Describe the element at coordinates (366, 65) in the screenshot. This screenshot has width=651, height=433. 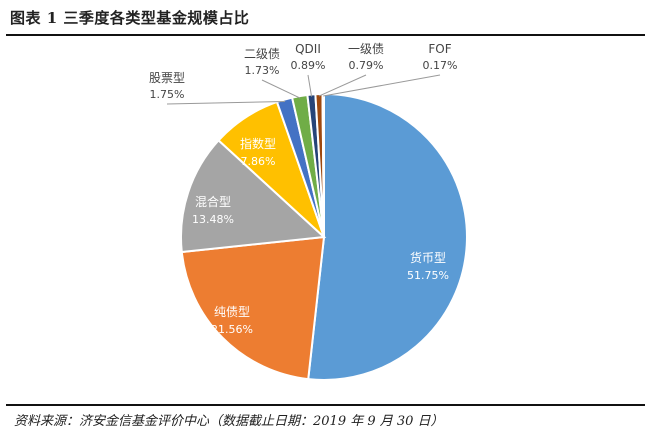
I see `slice-value-label-7: 0.79%` at that location.